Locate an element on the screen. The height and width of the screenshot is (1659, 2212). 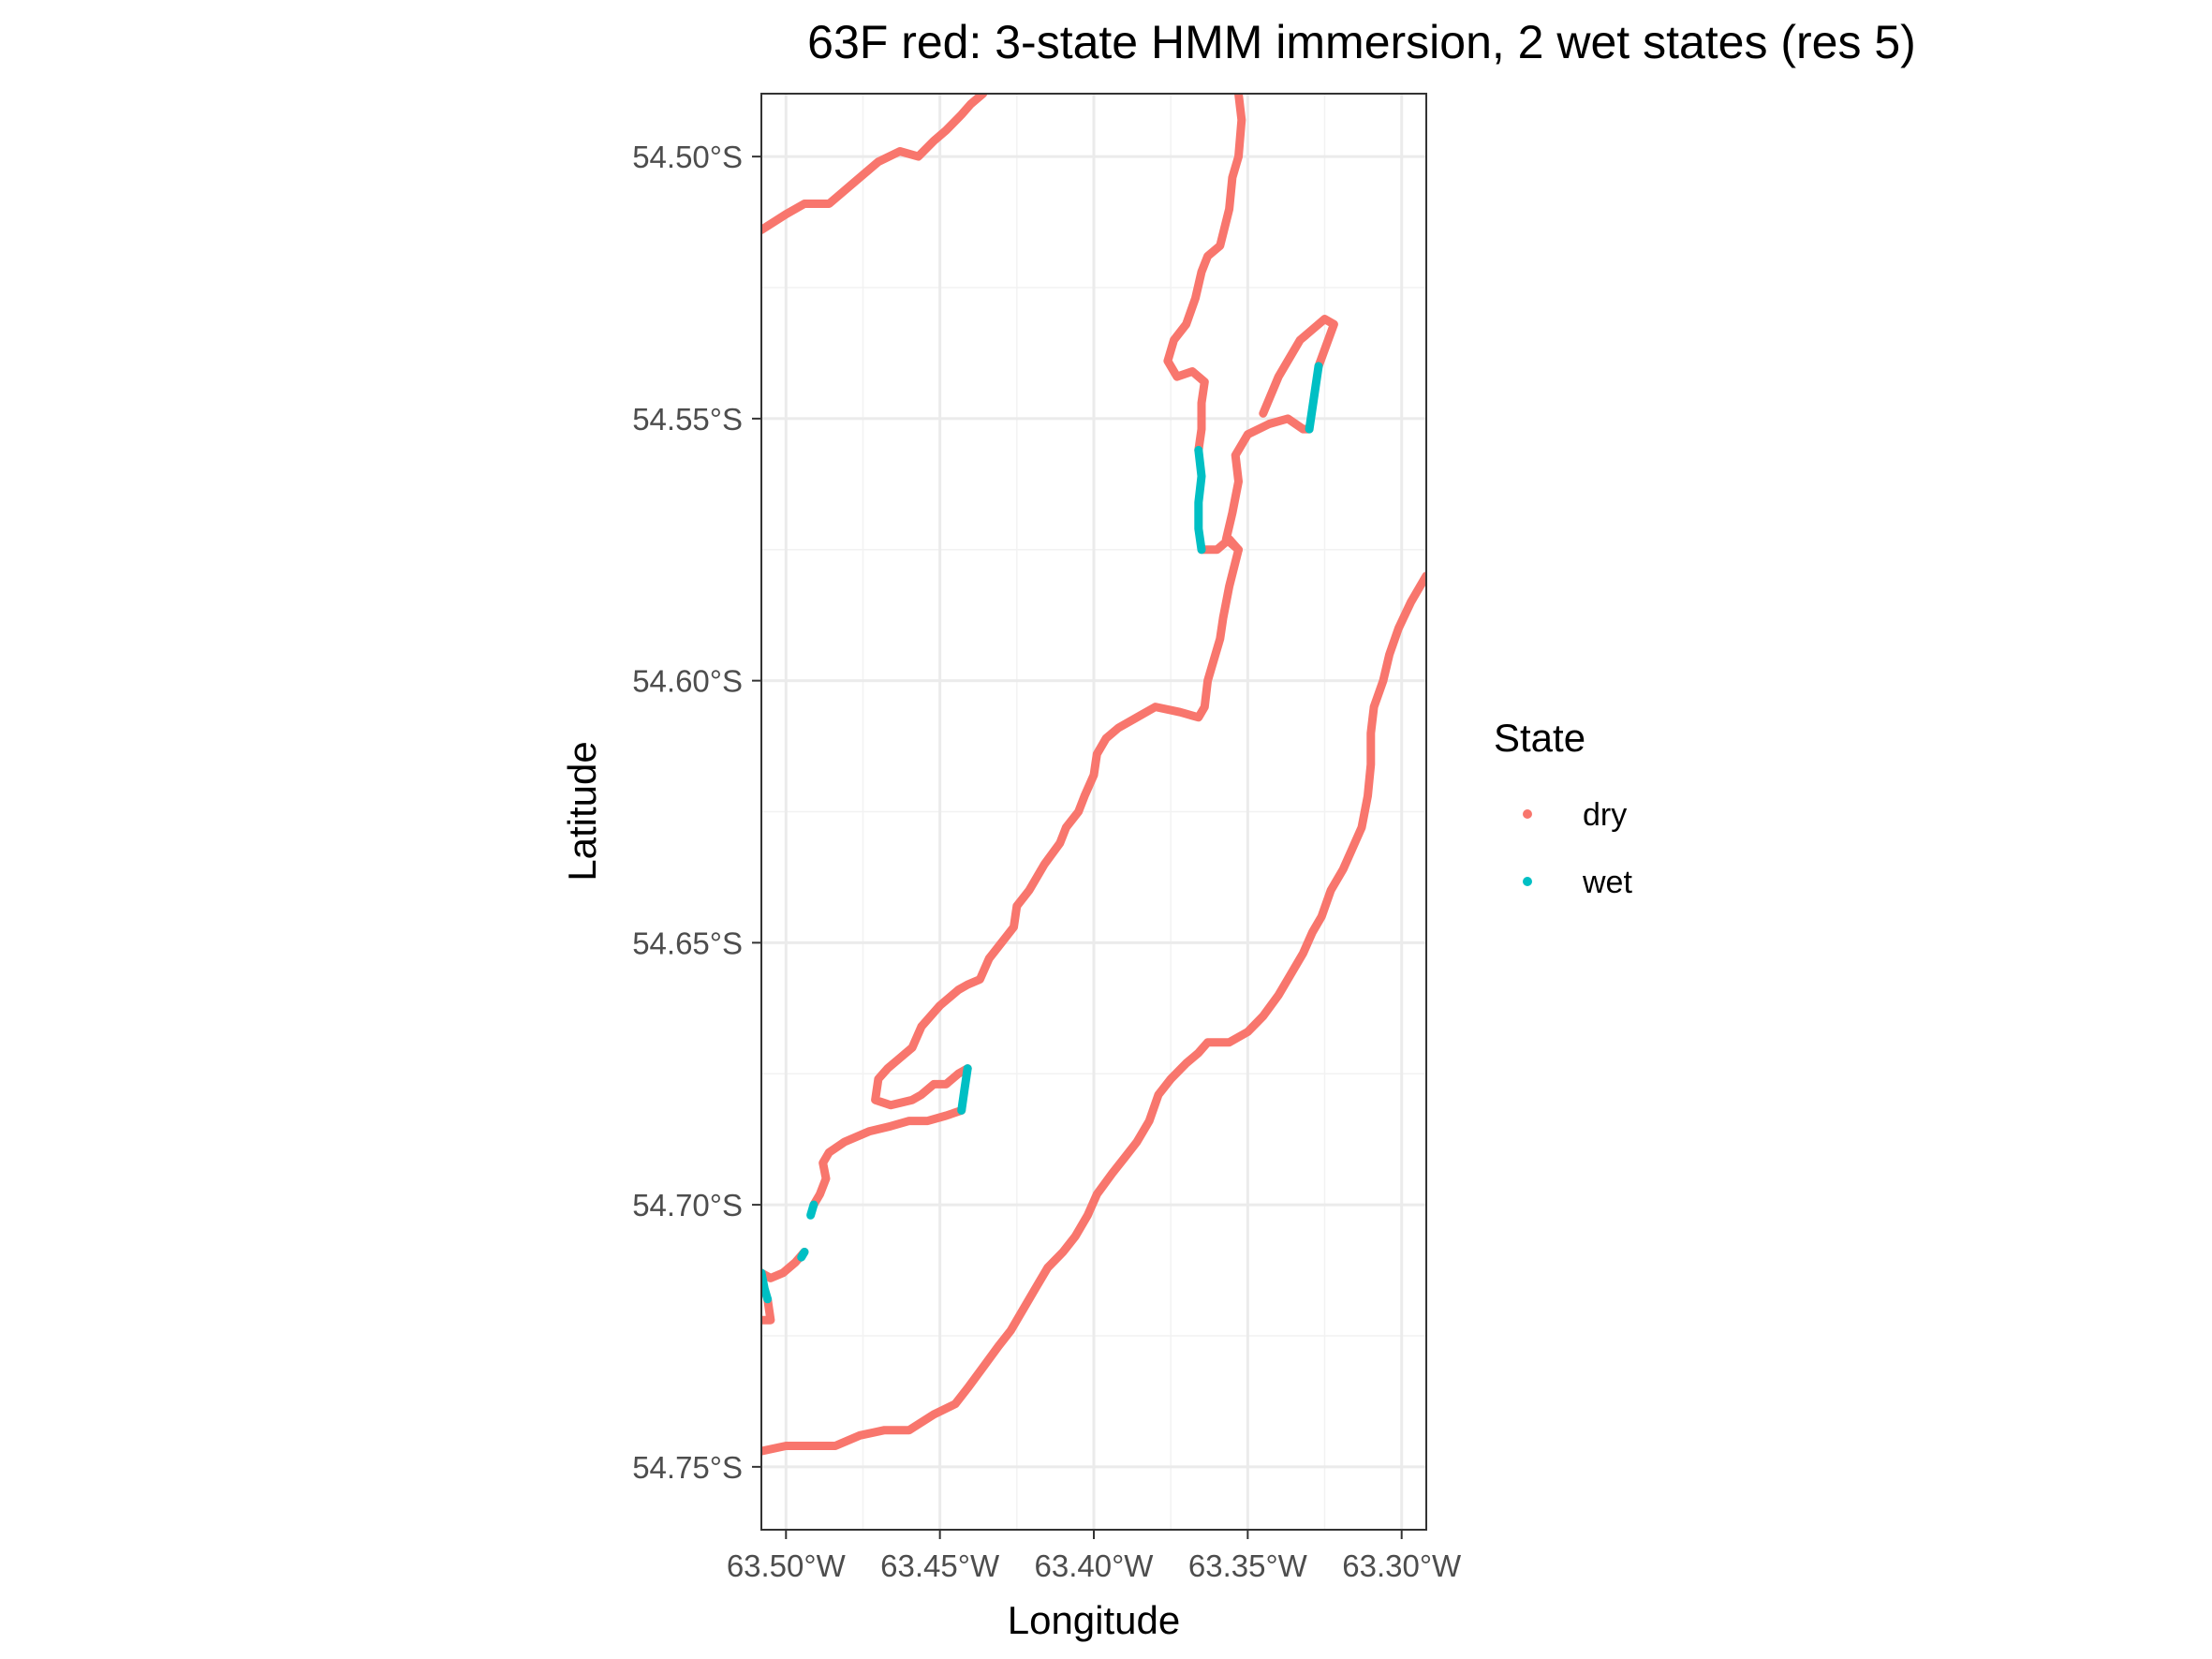
y-tick-label: 54.70°S is located at coordinates (688, 1205).